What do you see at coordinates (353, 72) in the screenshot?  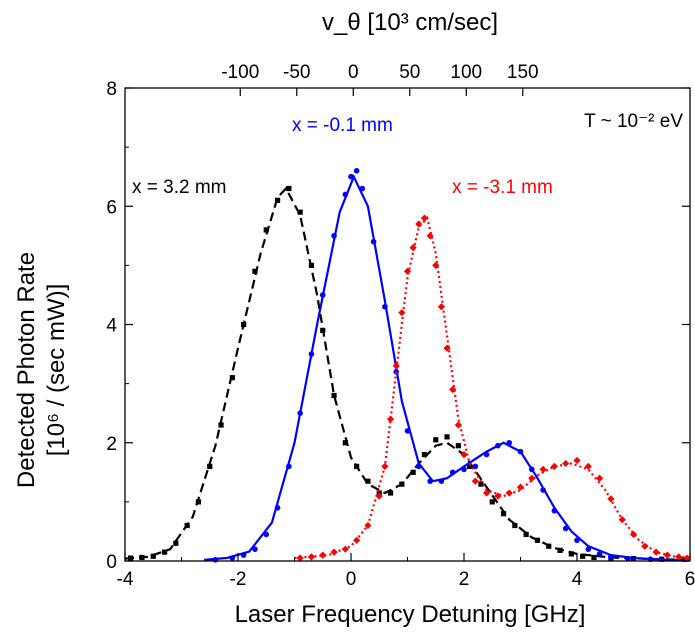 I see `top-tick-label: 0` at bounding box center [353, 72].